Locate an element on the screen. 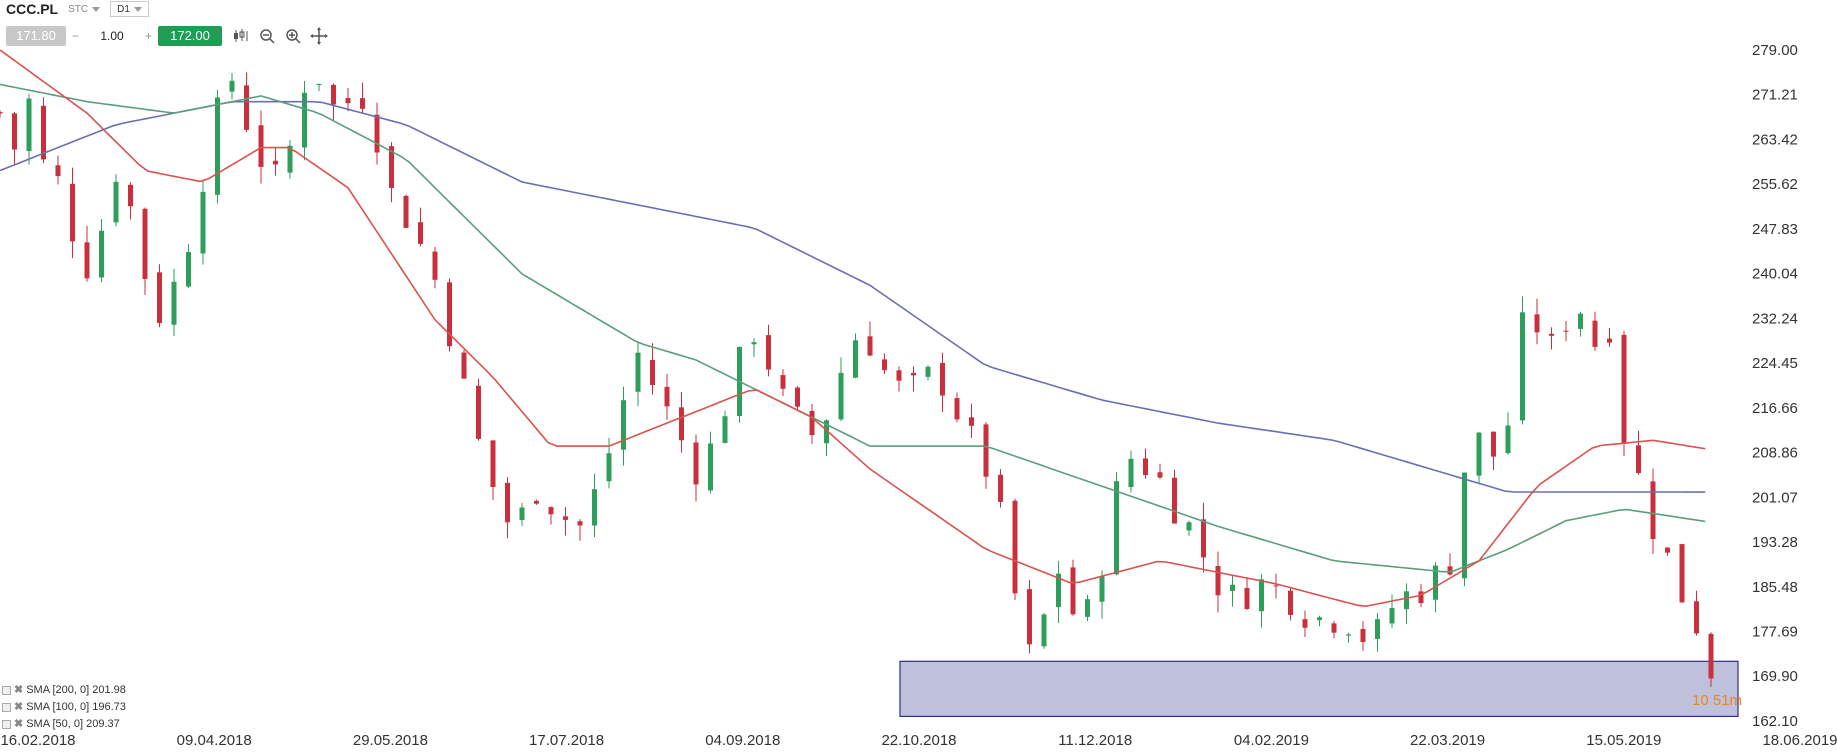 The height and width of the screenshot is (753, 1837). y-tick-label: 162.10 is located at coordinates (1775, 721).